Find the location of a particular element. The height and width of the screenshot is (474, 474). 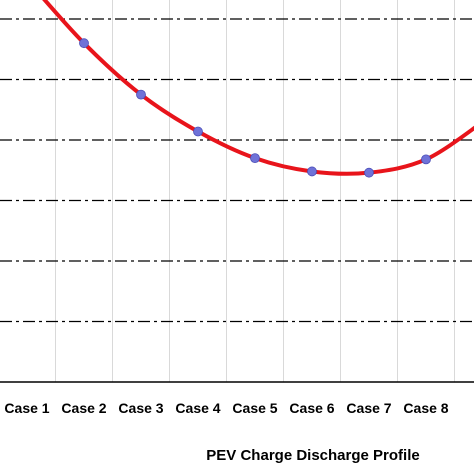

x-tick-label: Case 5 is located at coordinates (254, 408).